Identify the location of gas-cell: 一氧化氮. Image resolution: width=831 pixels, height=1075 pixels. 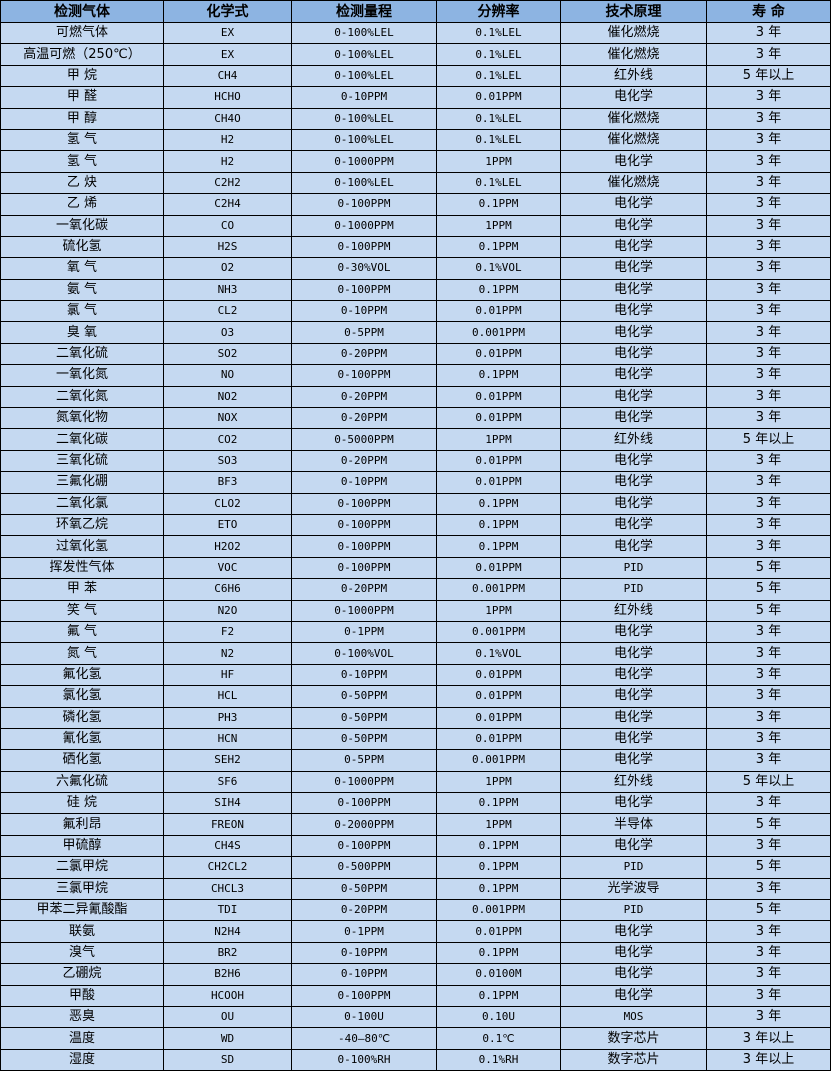
(82, 375).